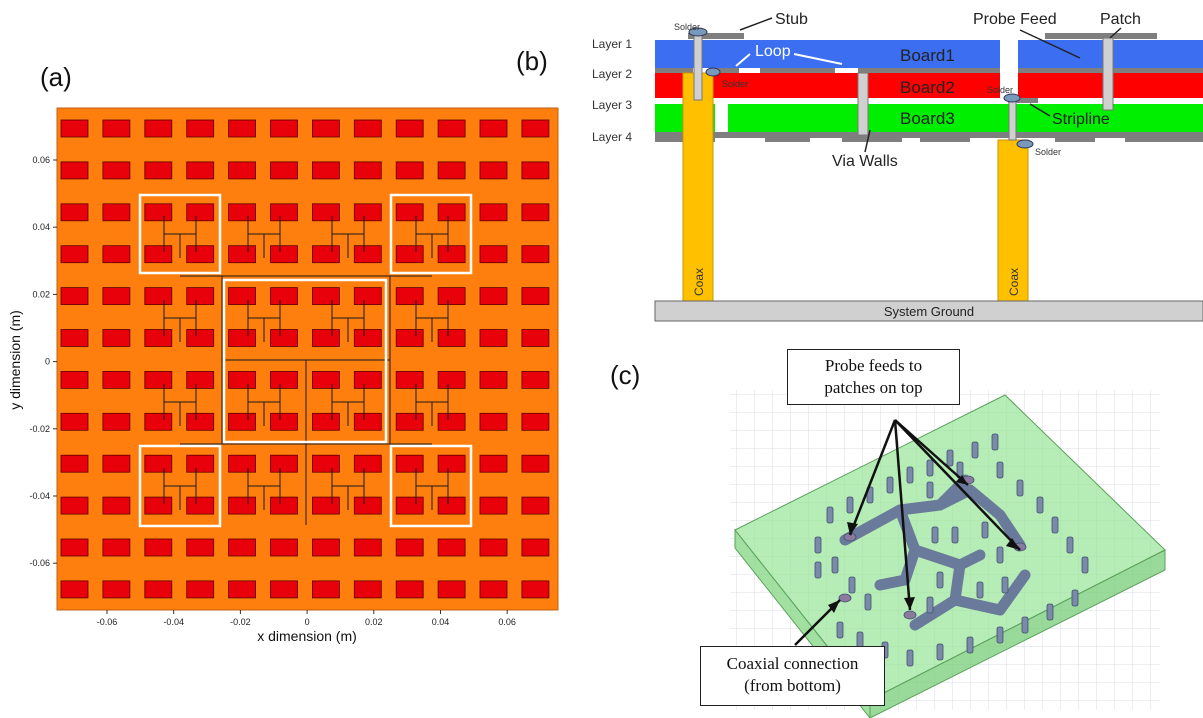 This screenshot has height=718, width=1203. Describe the element at coordinates (699, 282) in the screenshot. I see `coax-left-label: Coax` at that location.